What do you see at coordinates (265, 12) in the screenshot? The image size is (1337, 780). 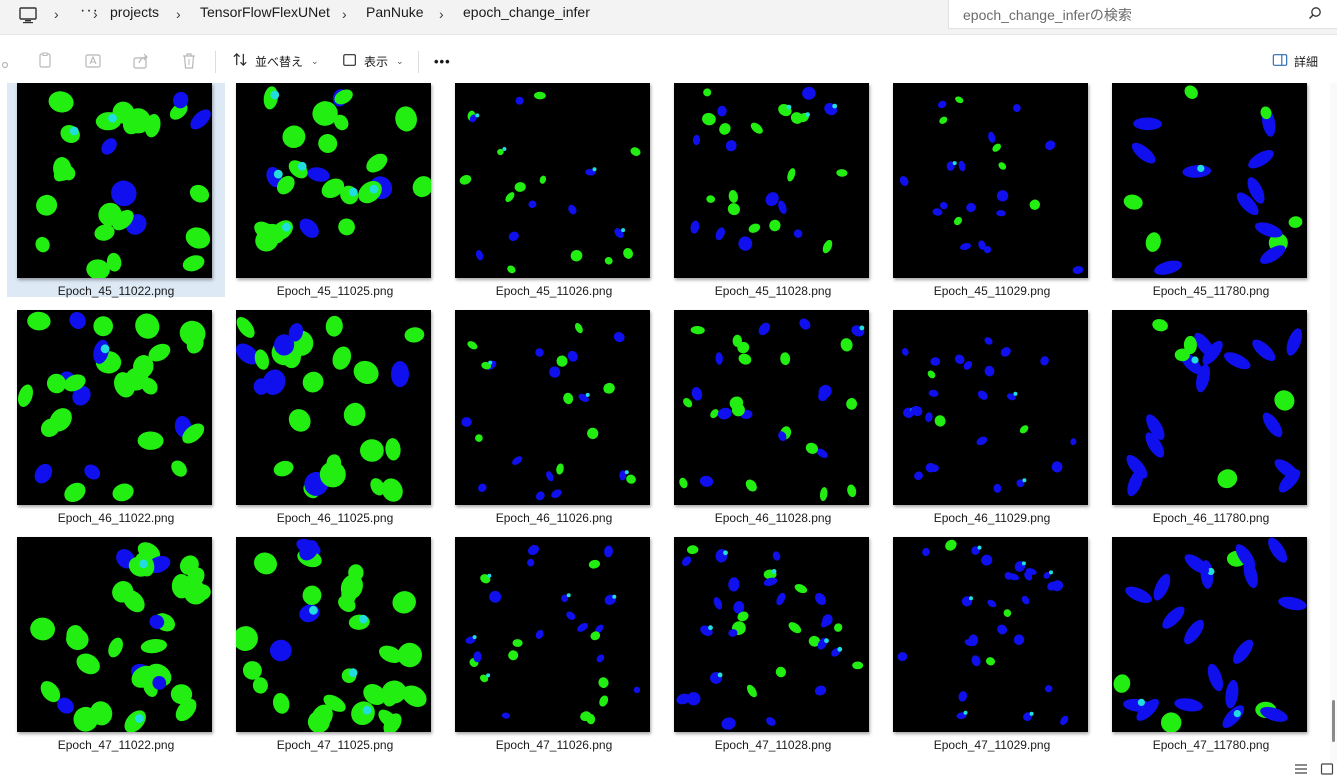 I see `breadcrumb-tensorflowflexunet: TensorFlowFlexUNet` at bounding box center [265, 12].